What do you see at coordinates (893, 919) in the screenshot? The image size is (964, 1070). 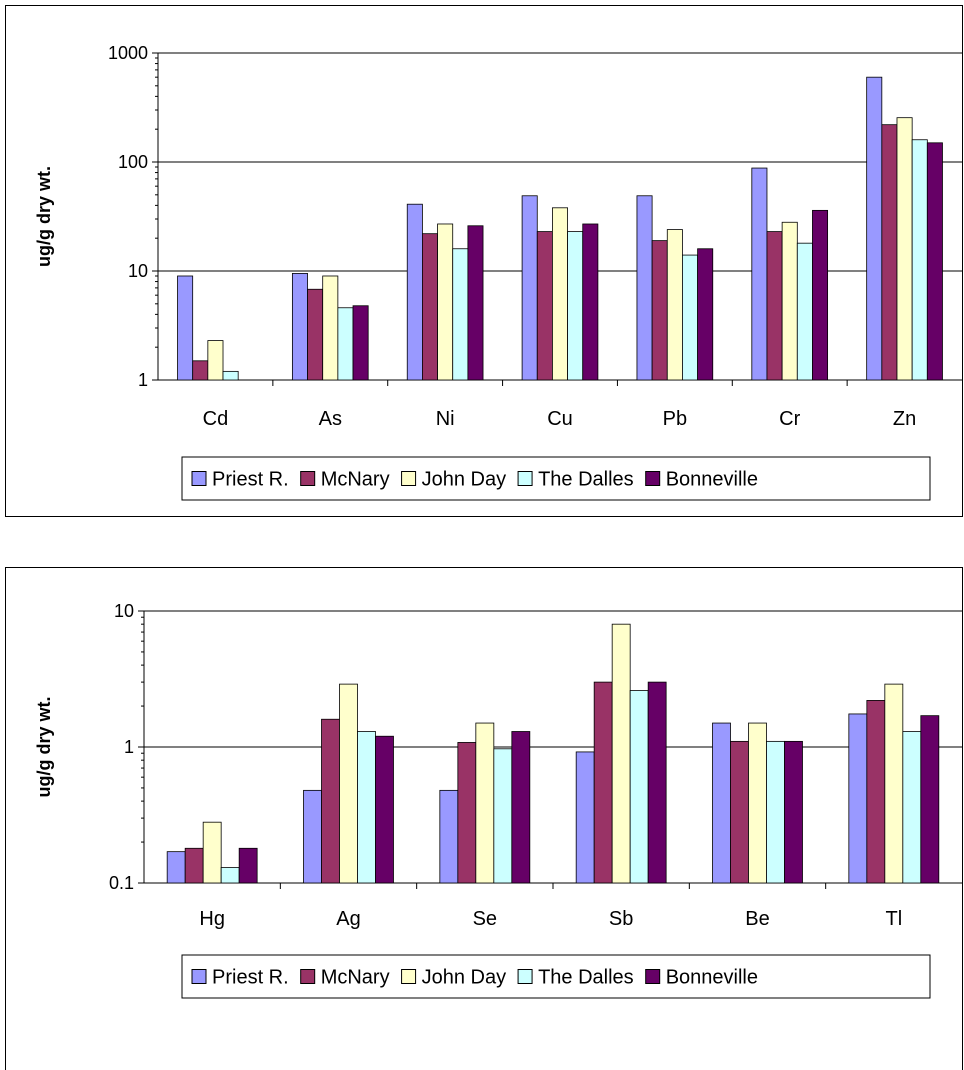 I see `category-label: Tl` at bounding box center [893, 919].